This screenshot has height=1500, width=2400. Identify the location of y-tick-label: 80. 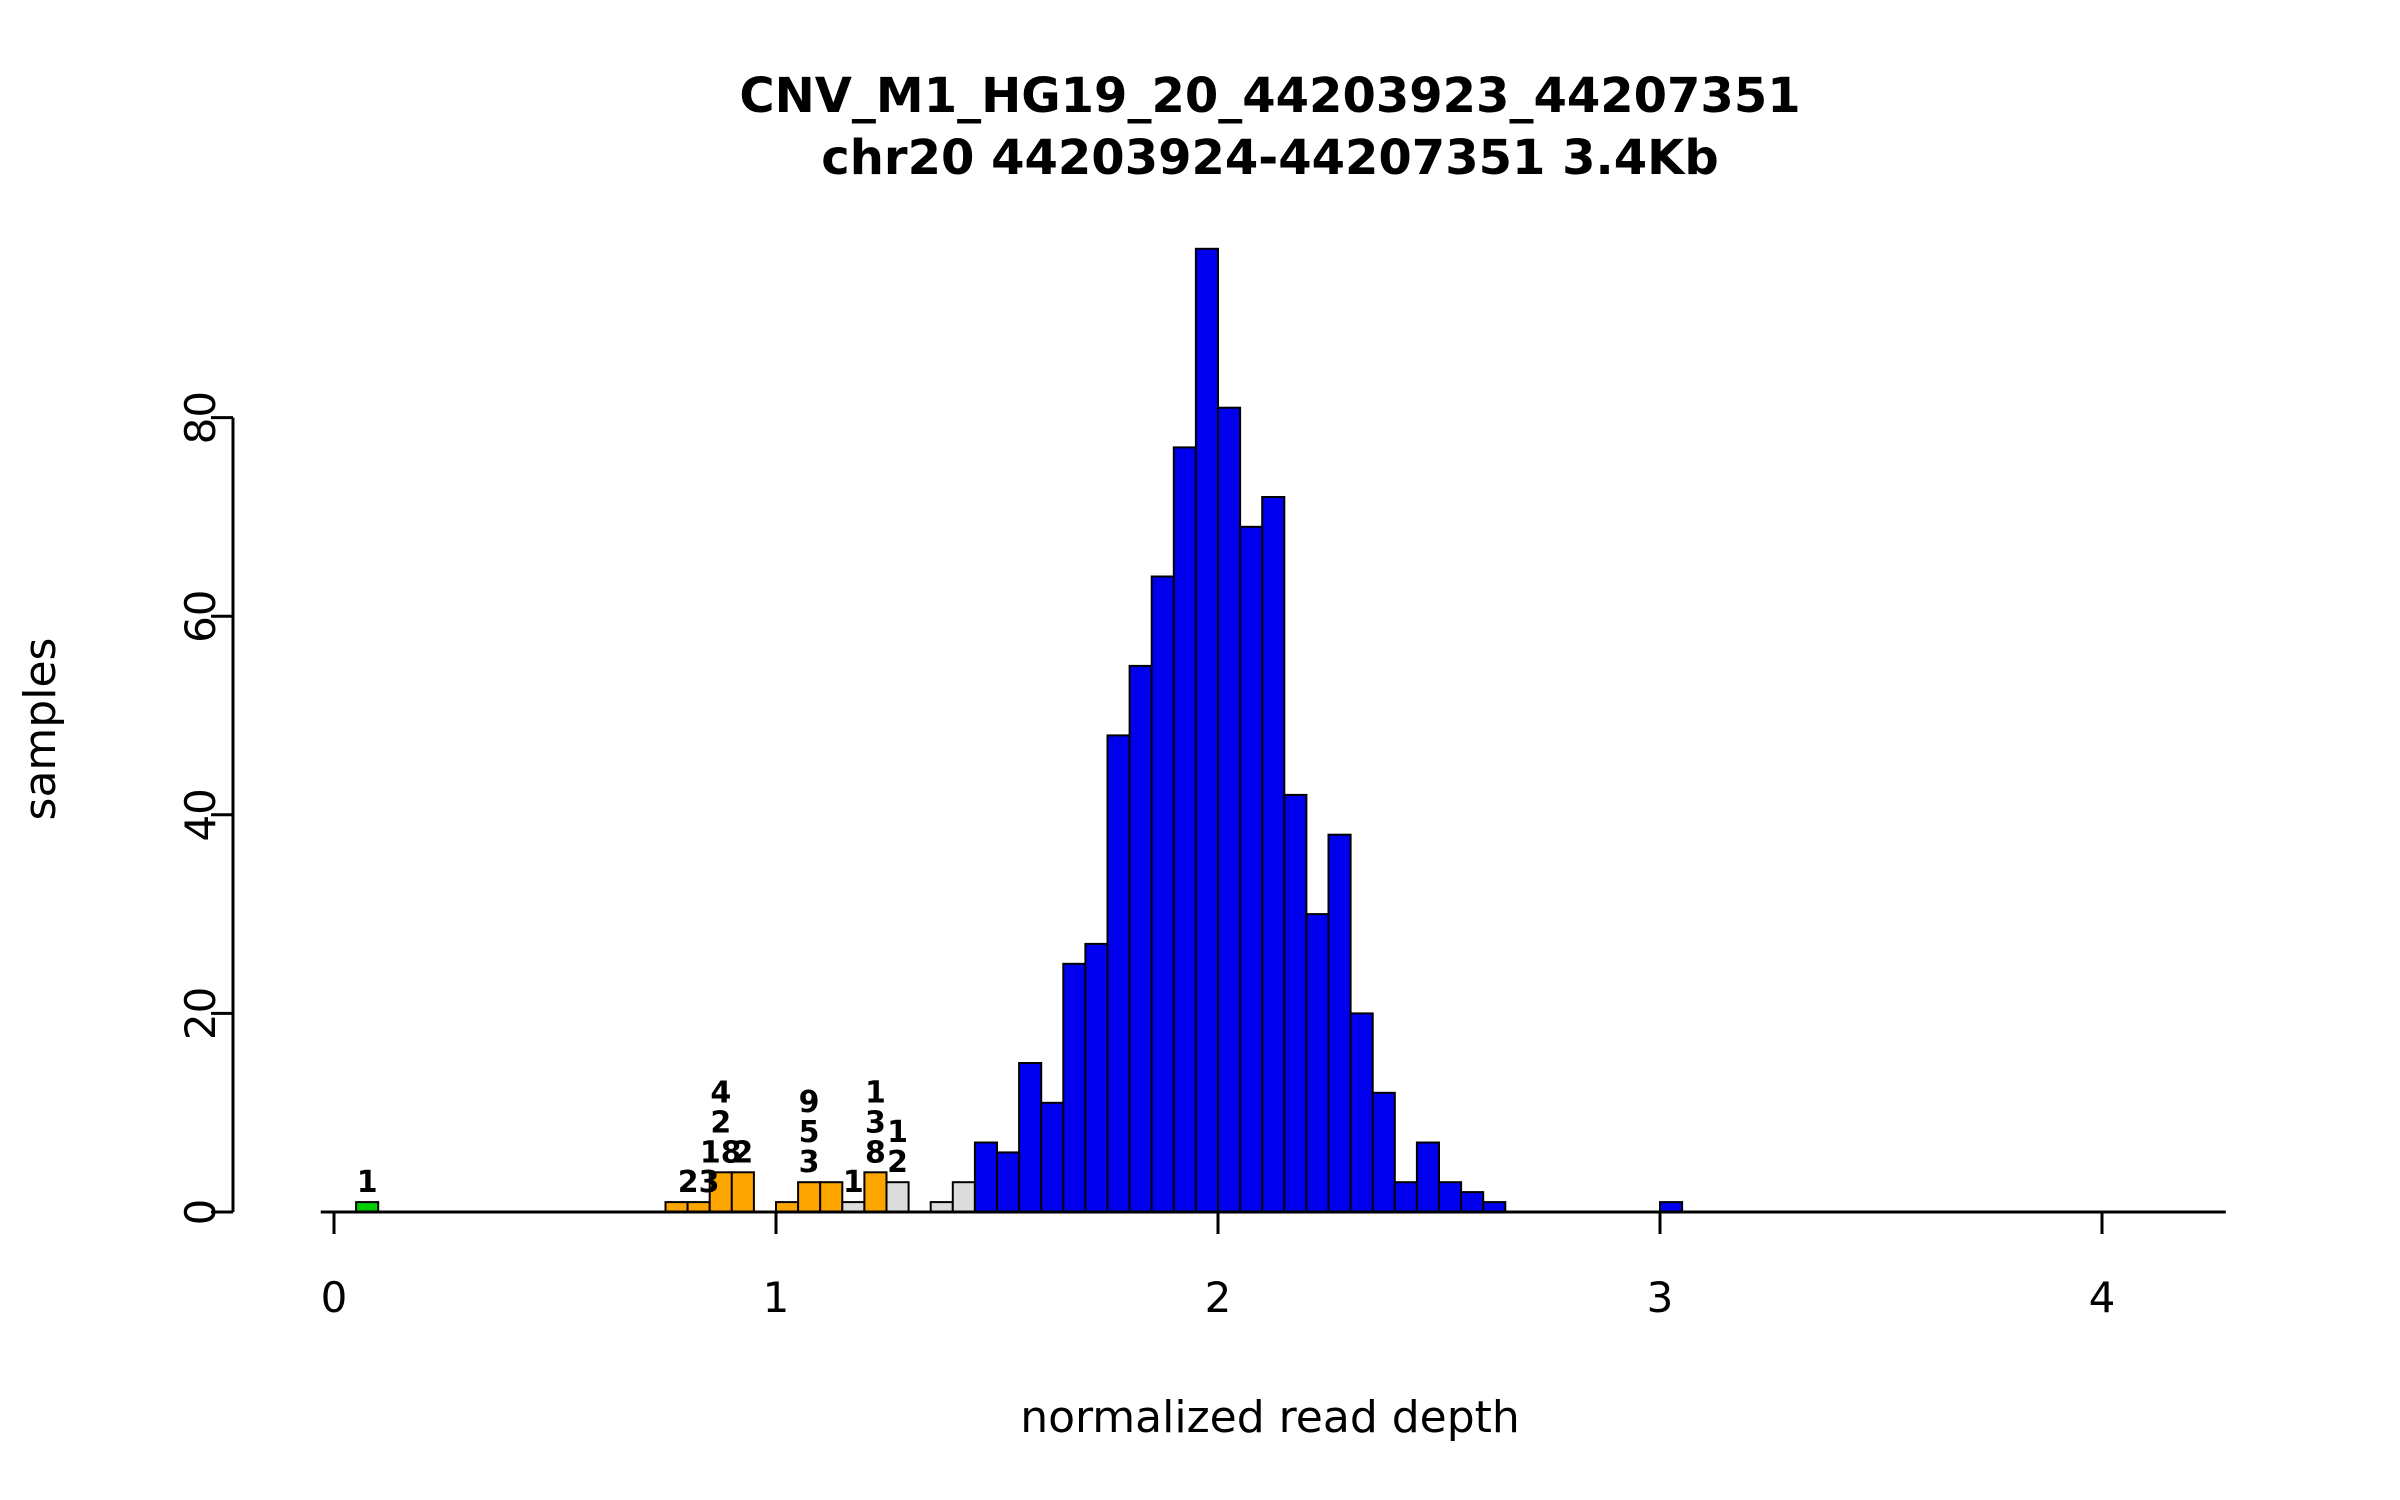
(200, 417).